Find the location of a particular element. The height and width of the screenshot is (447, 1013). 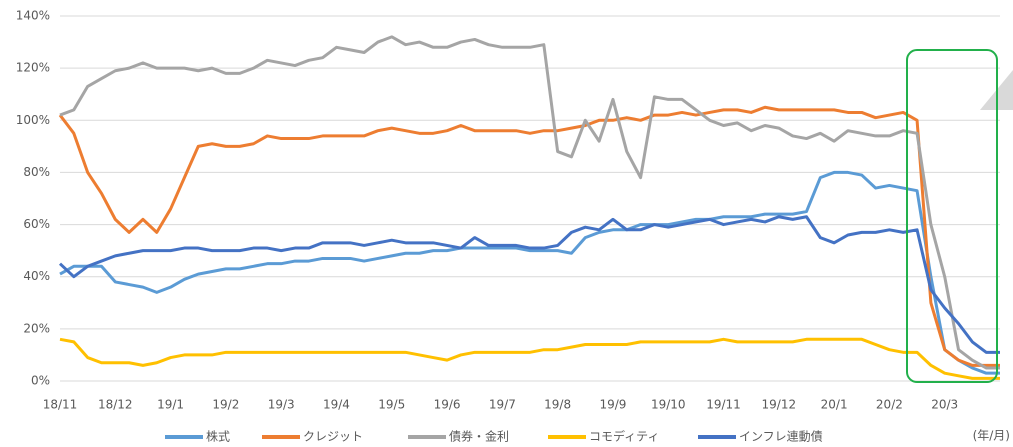

legend-label: クレジット is located at coordinates (333, 437).